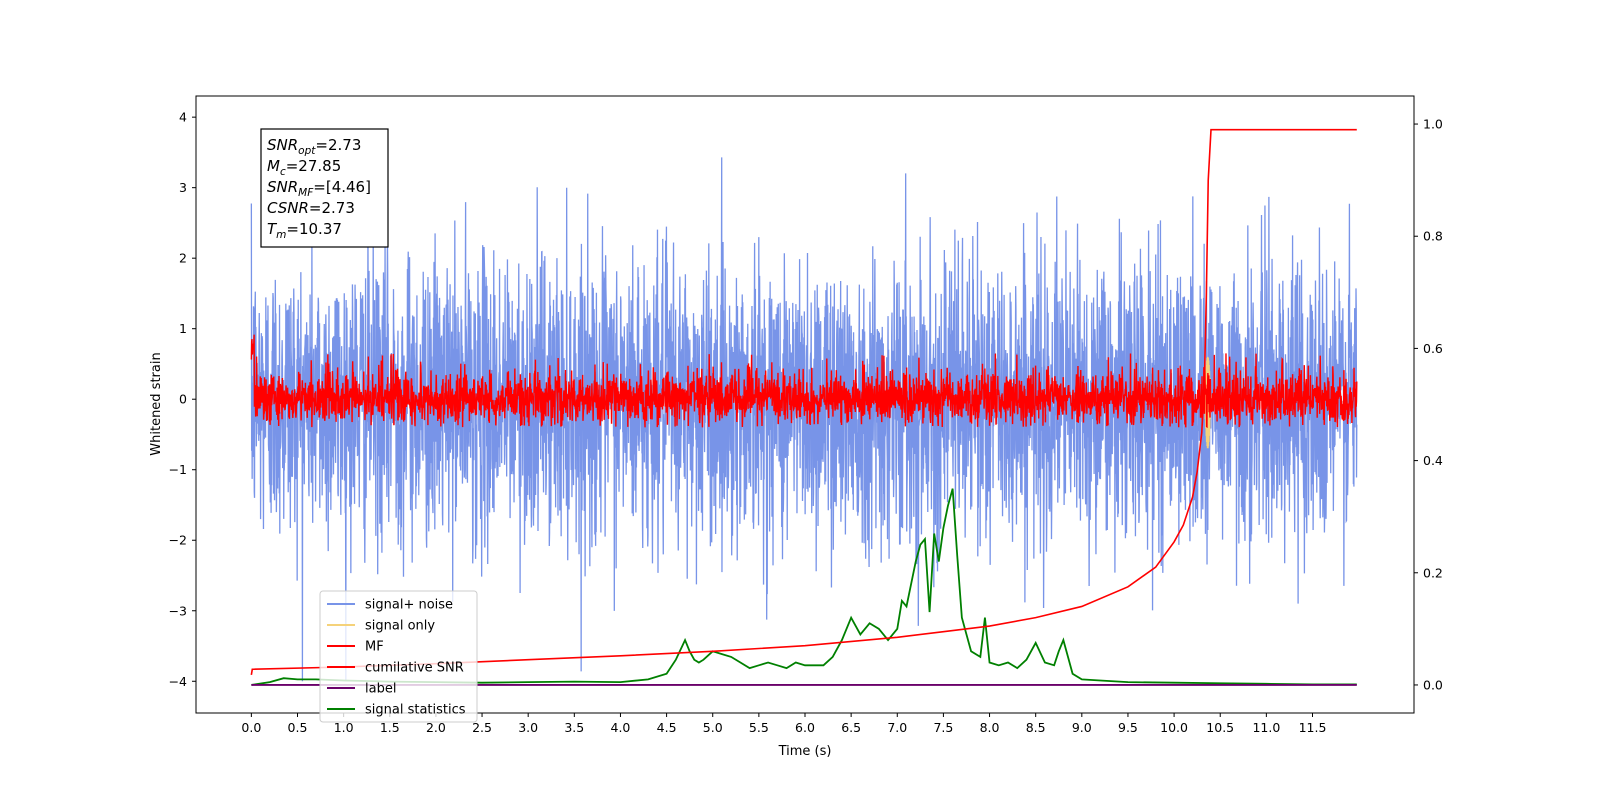  What do you see at coordinates (272, 229) in the screenshot?
I see `annotation-symbol: T` at bounding box center [272, 229].